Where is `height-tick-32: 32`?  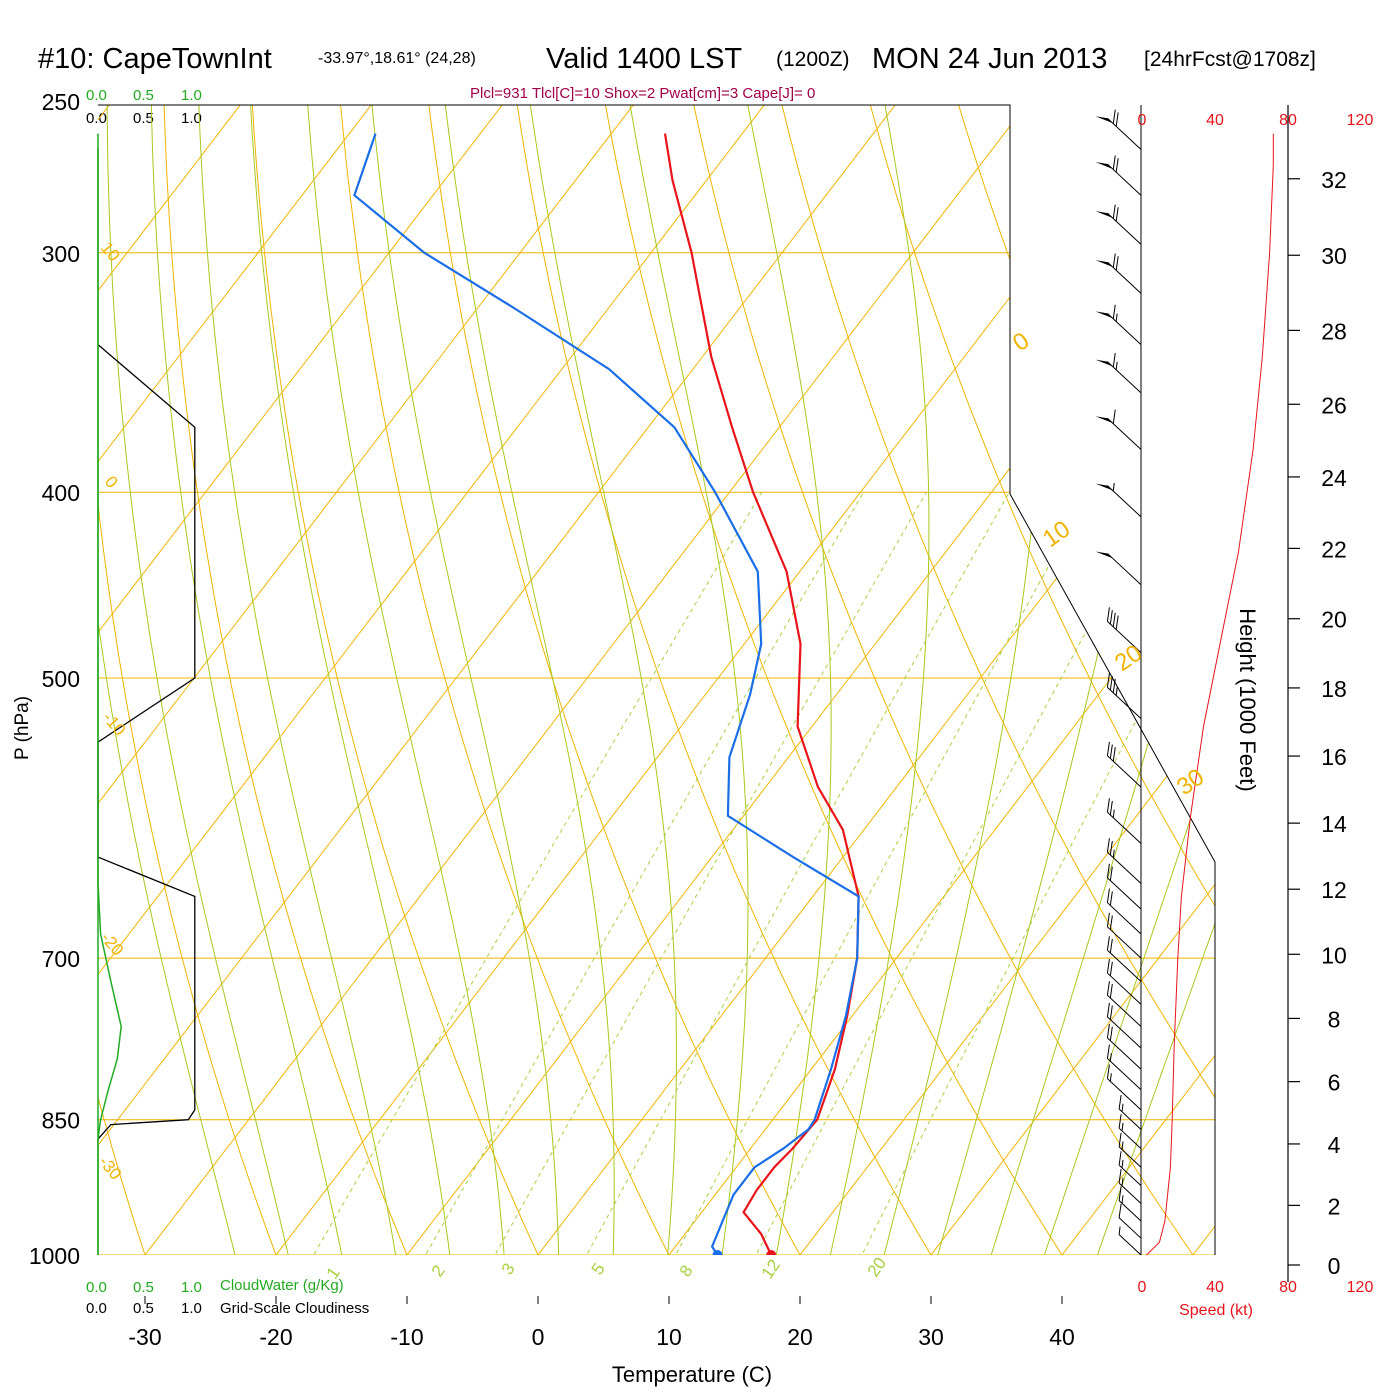 height-tick-32: 32 is located at coordinates (1334, 180).